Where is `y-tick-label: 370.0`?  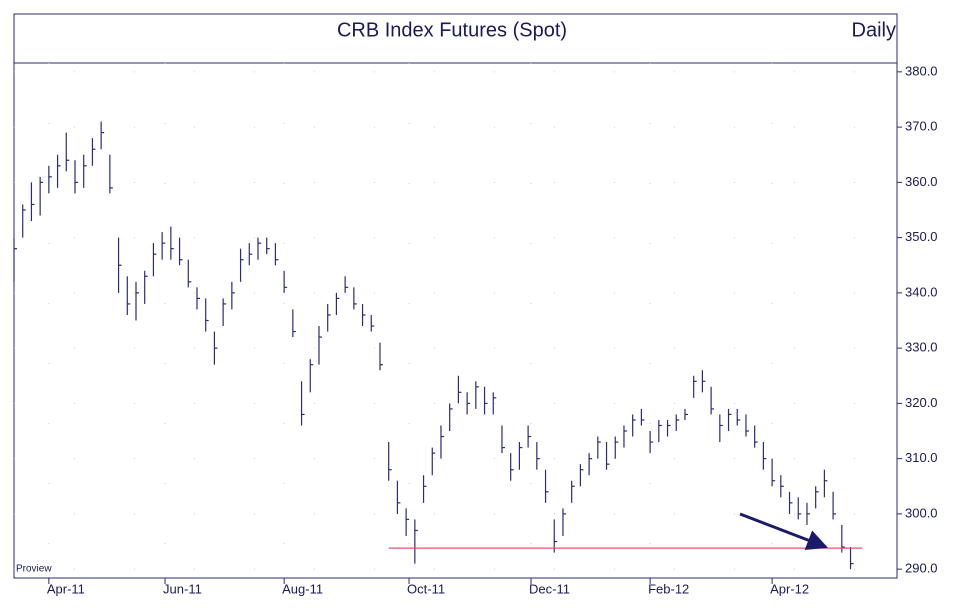 y-tick-label: 370.0 is located at coordinates (921, 126).